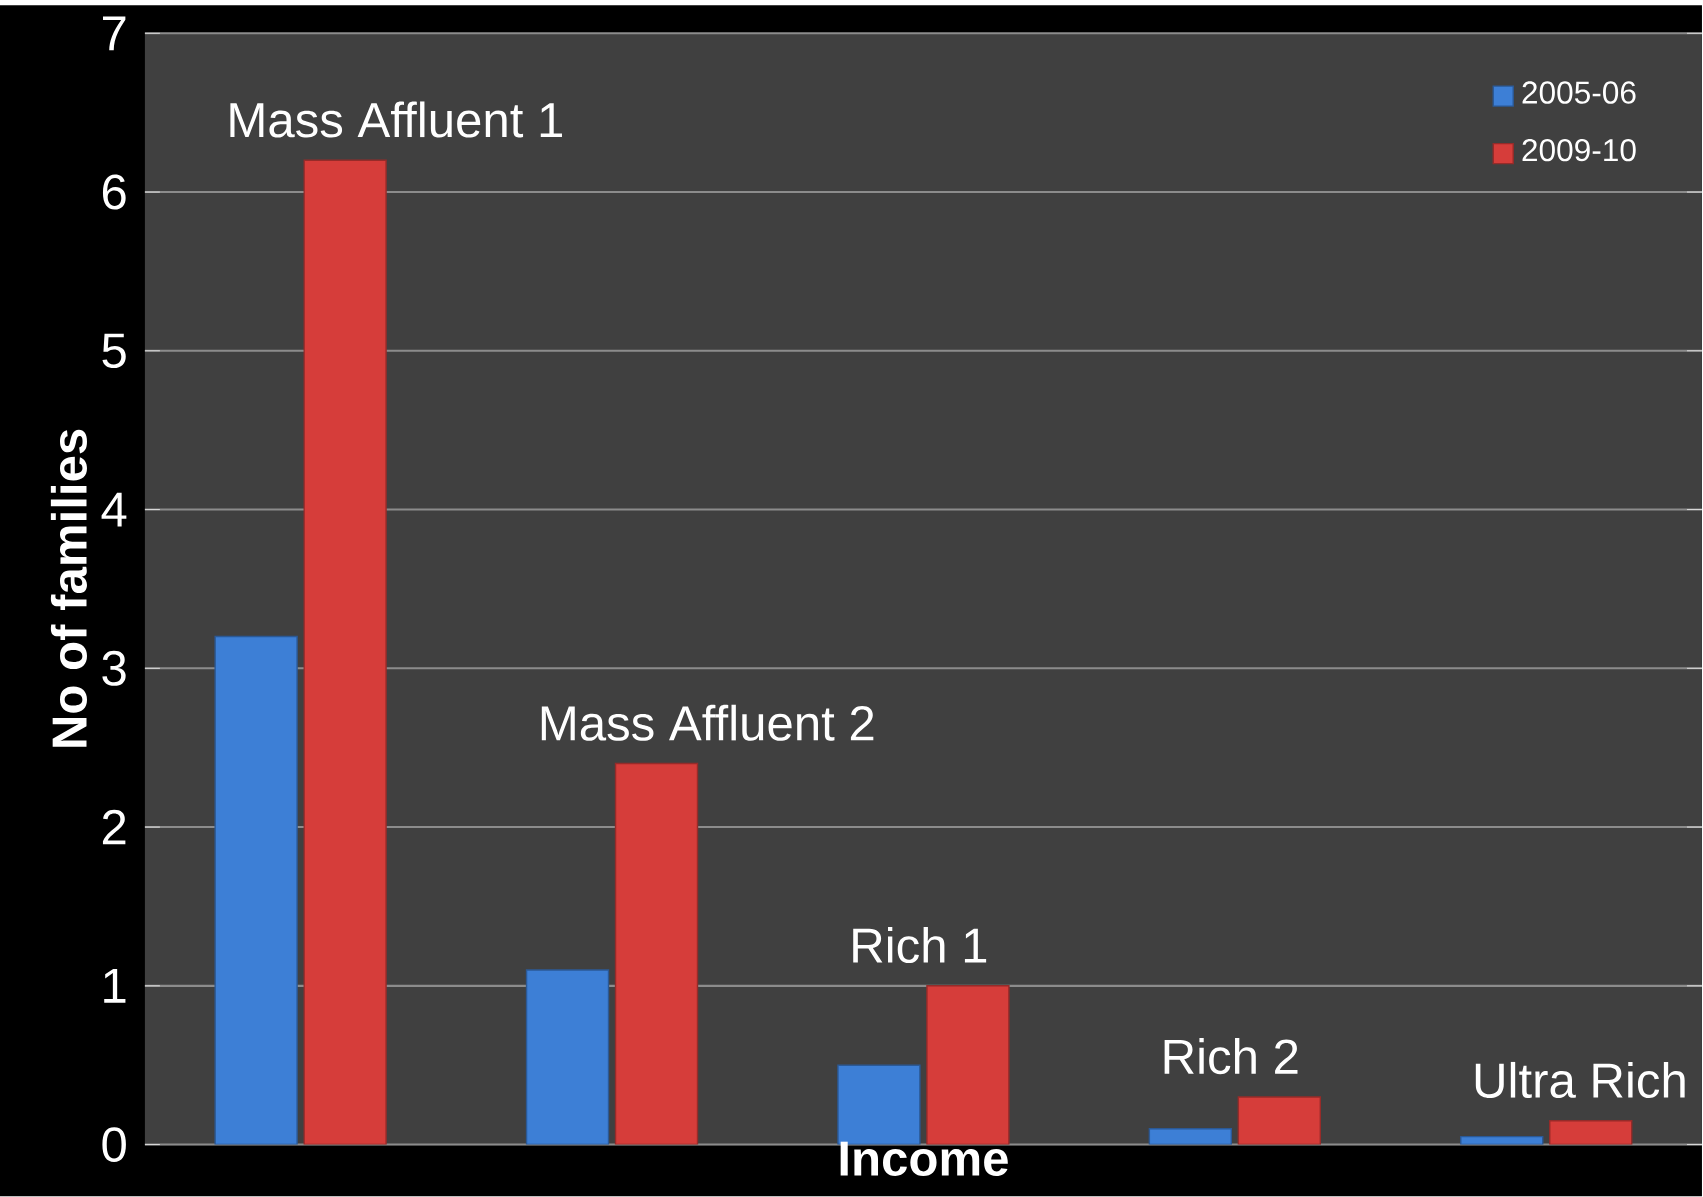  I want to click on y-tick-label: 2, so click(114, 827).